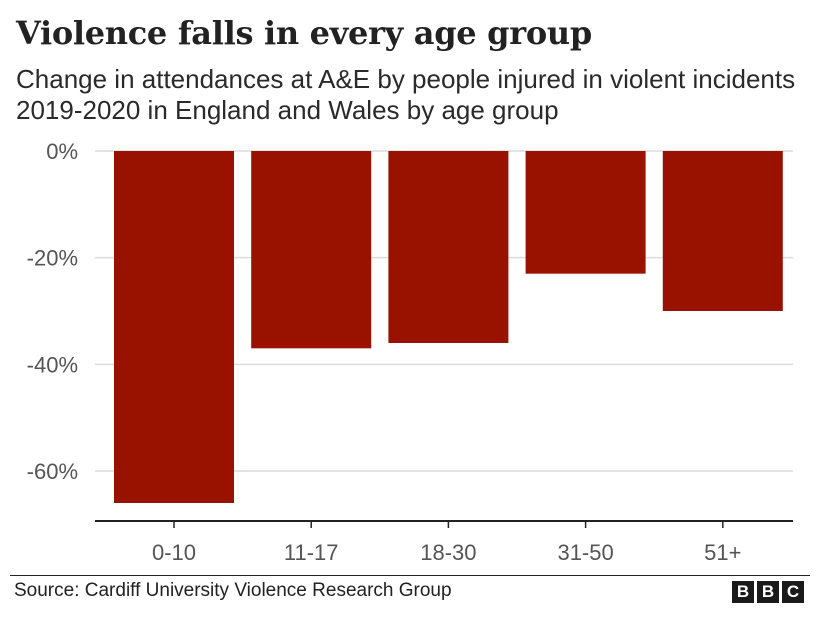  I want to click on logo-letter: C, so click(793, 592).